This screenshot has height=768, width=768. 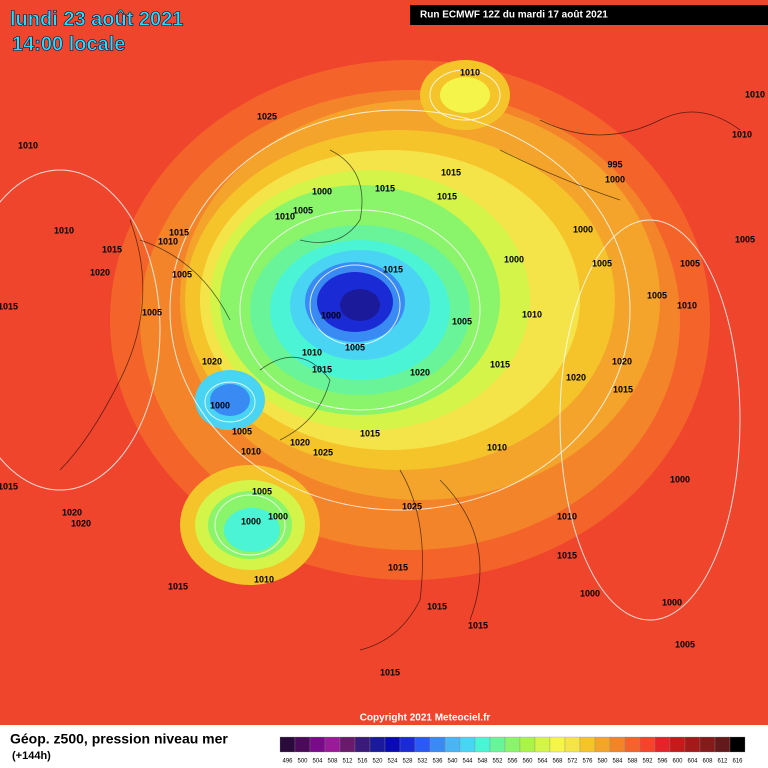 What do you see at coordinates (587, 762) in the screenshot?
I see `colorbar-label: 576` at bounding box center [587, 762].